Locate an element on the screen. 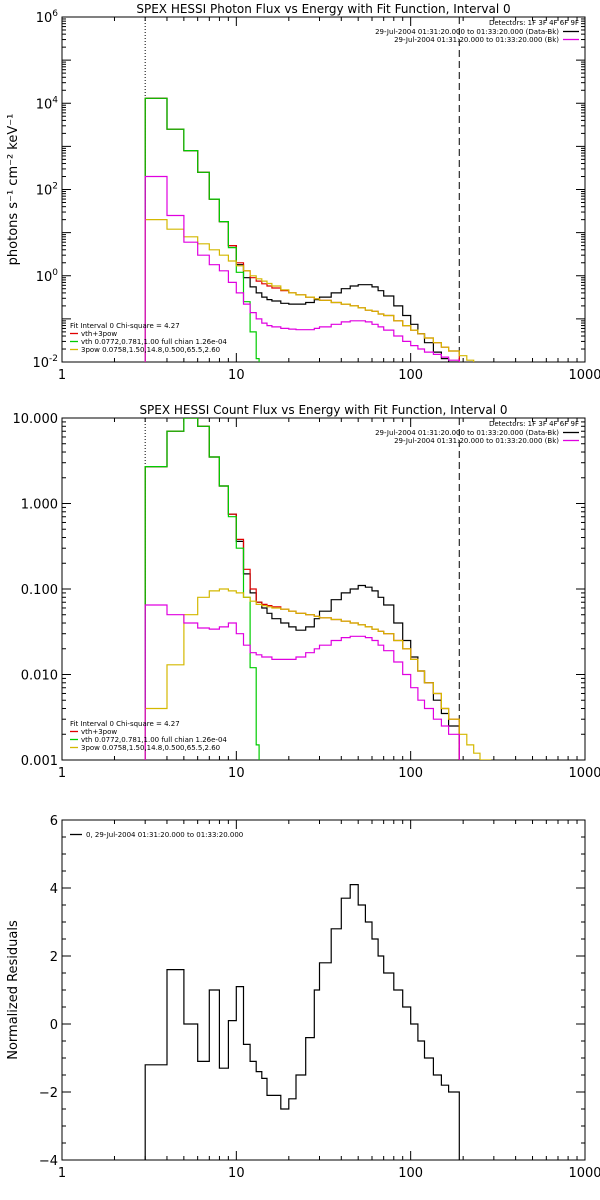  y-tick-label: 10⁶ is located at coordinates (47, 17).